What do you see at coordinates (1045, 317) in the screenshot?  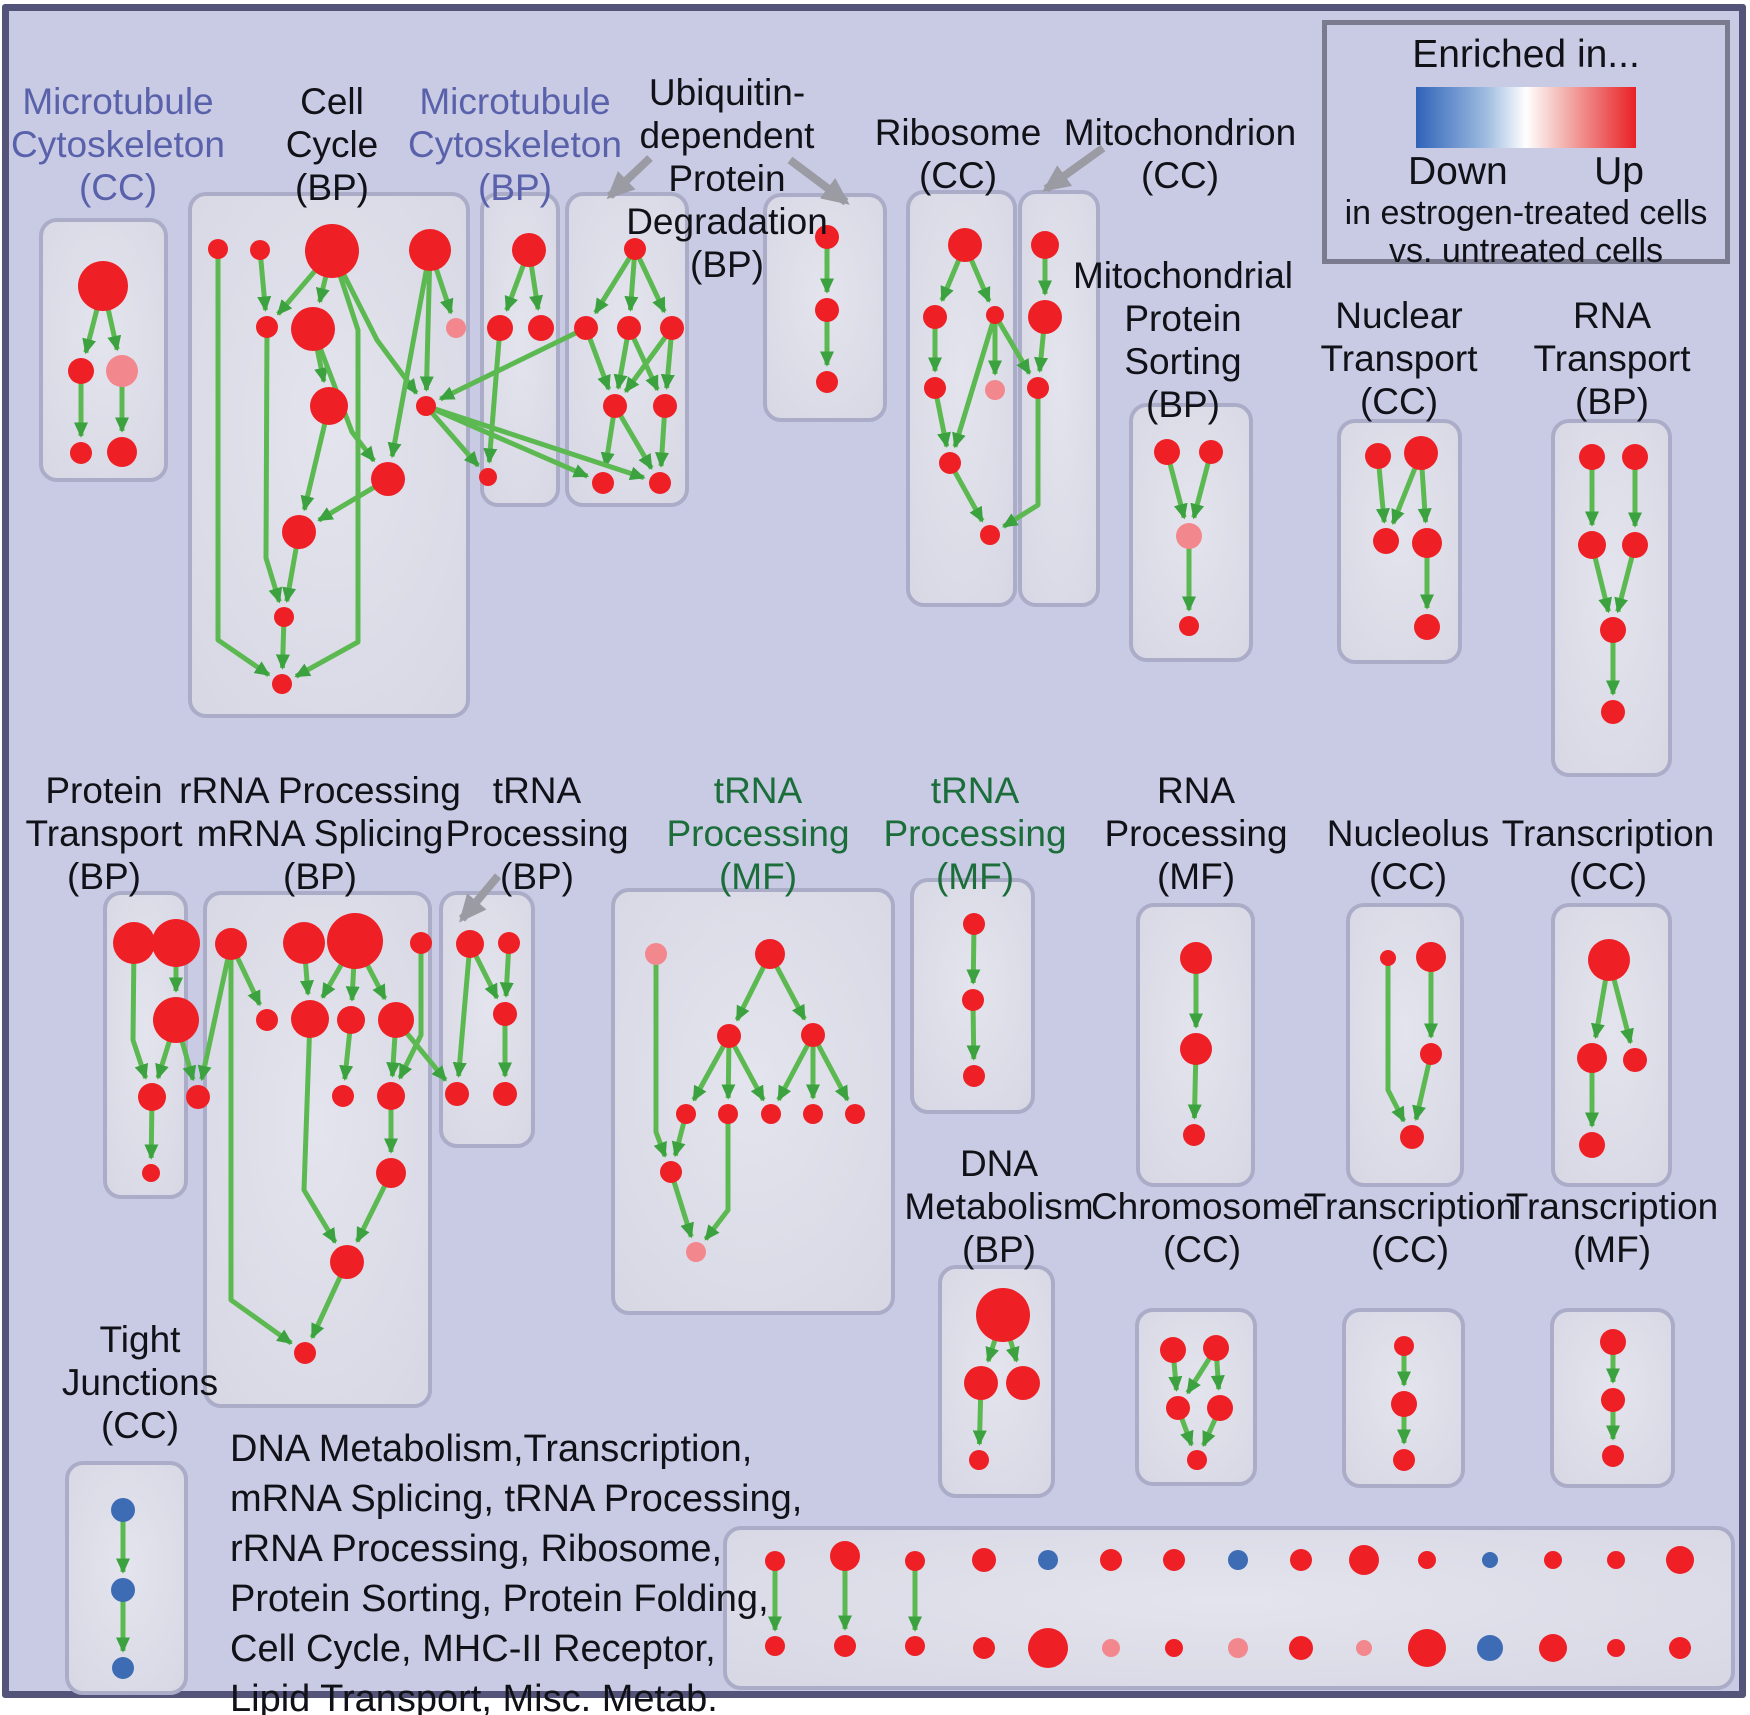 I see `node-mito-m2` at bounding box center [1045, 317].